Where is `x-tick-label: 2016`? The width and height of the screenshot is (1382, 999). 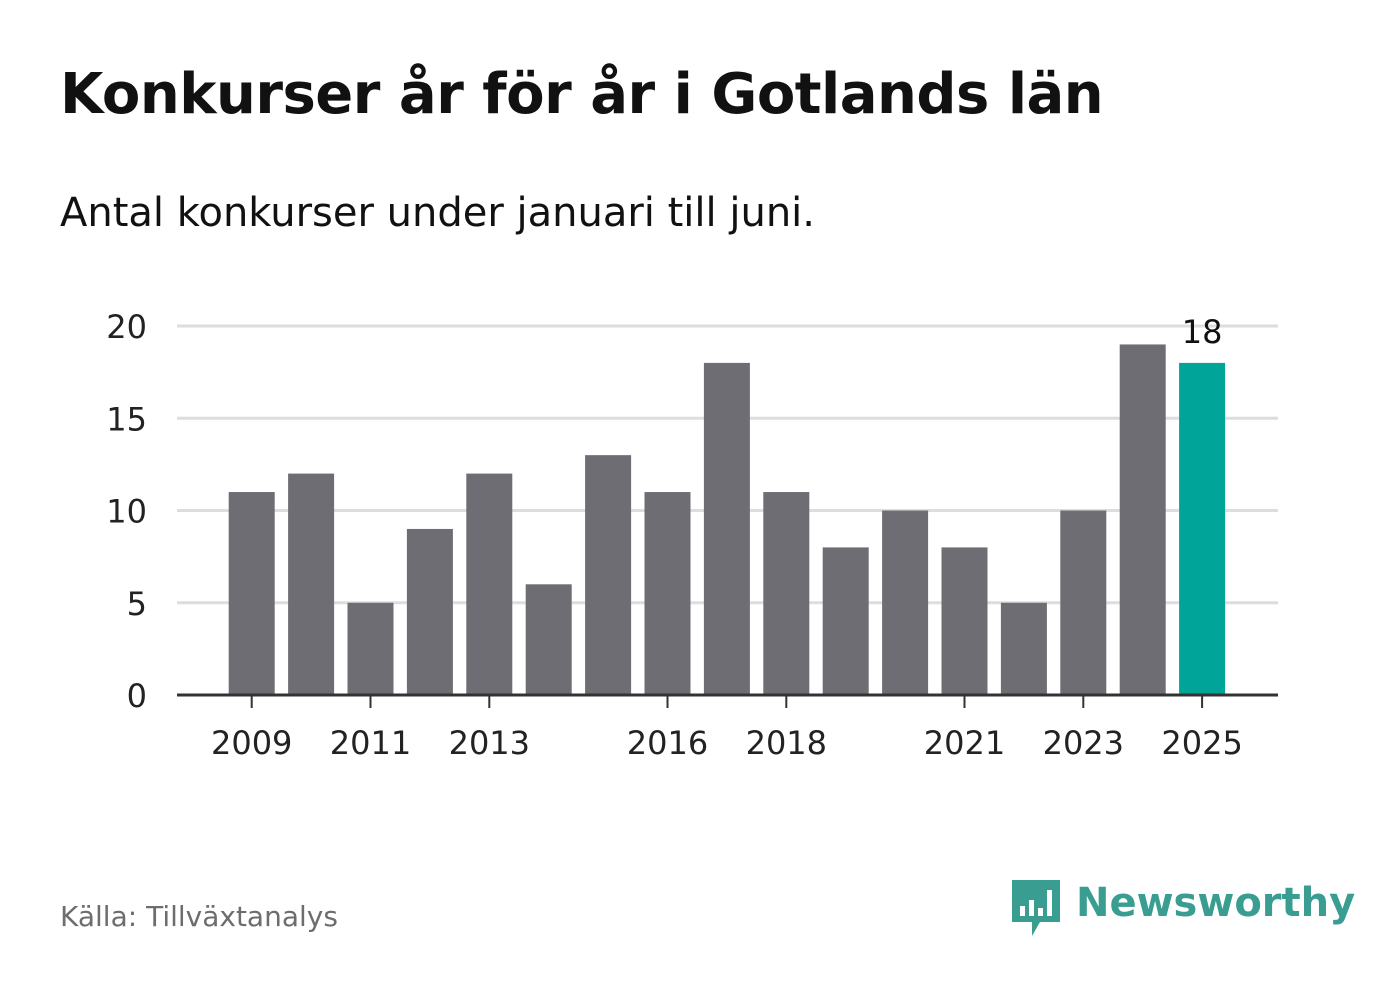
x-tick-label: 2016 is located at coordinates (667, 743).